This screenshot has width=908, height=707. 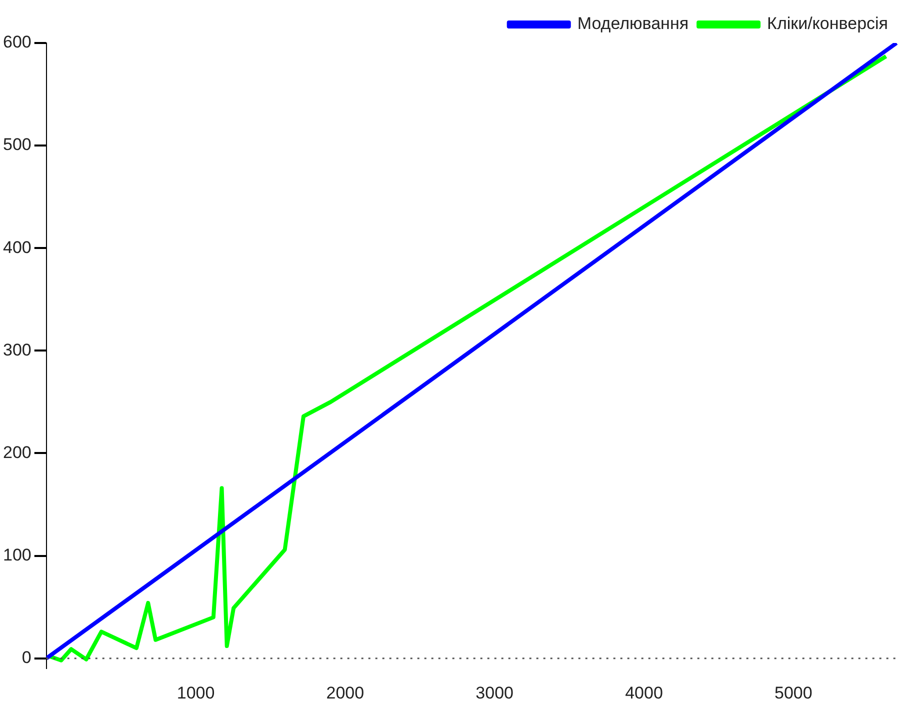 I want to click on y-tick-label: 0, so click(x=27, y=658).